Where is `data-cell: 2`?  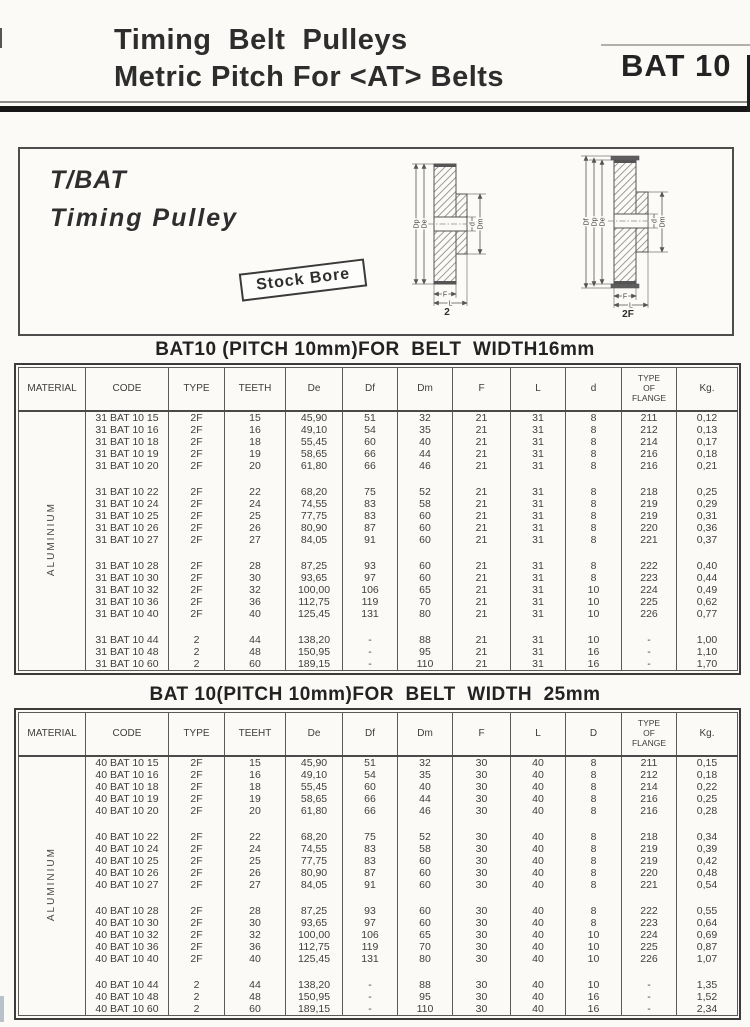 data-cell: 2 is located at coordinates (196, 664).